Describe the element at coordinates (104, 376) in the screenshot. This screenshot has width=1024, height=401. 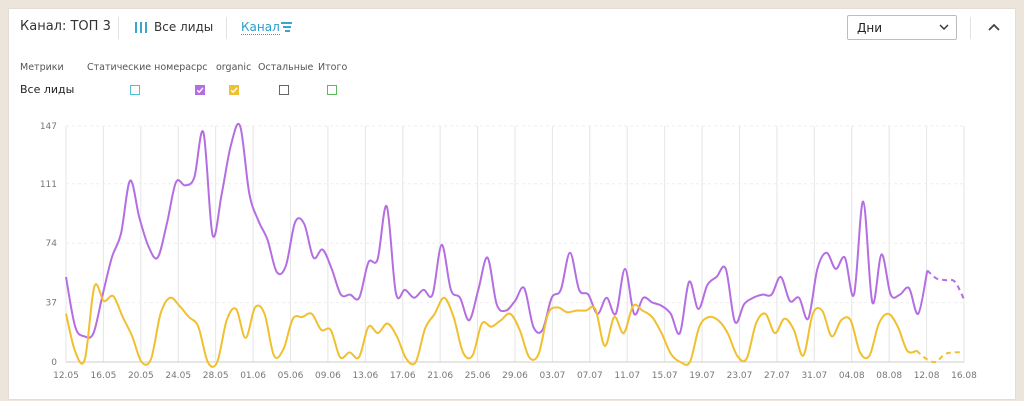
I see `x-tick-label: 16.05` at that location.